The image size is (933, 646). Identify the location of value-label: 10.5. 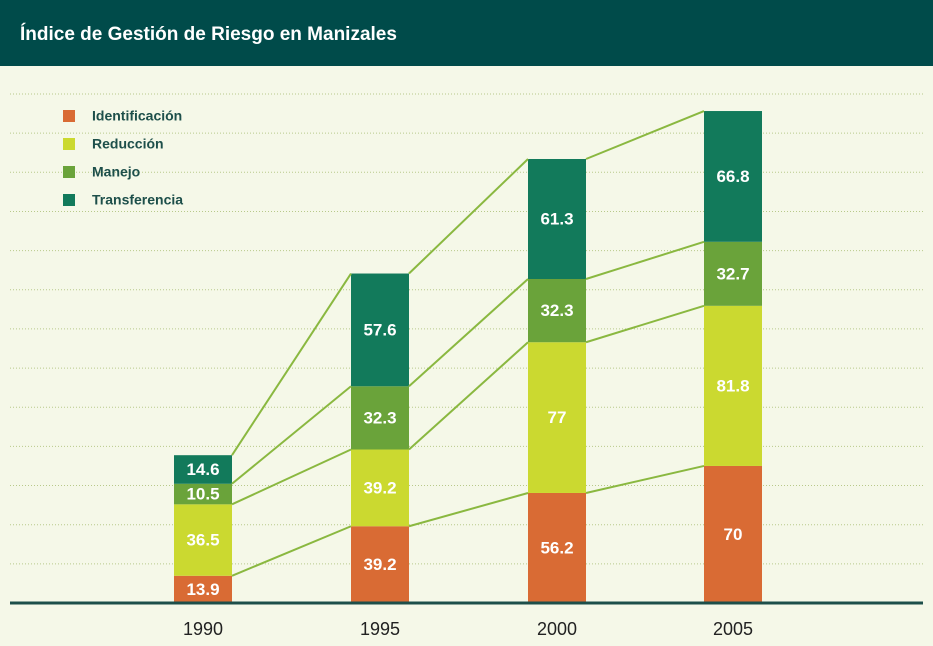
(202, 494).